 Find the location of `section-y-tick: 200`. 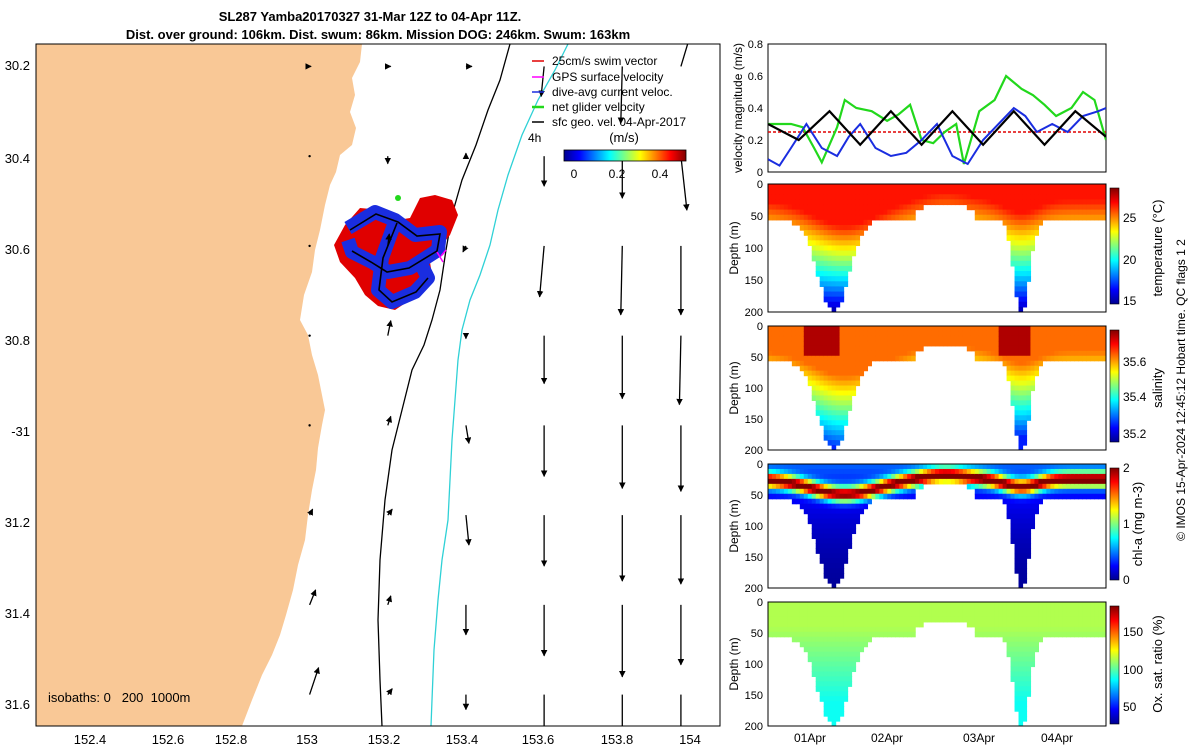

section-y-tick: 200 is located at coordinates (754, 727).